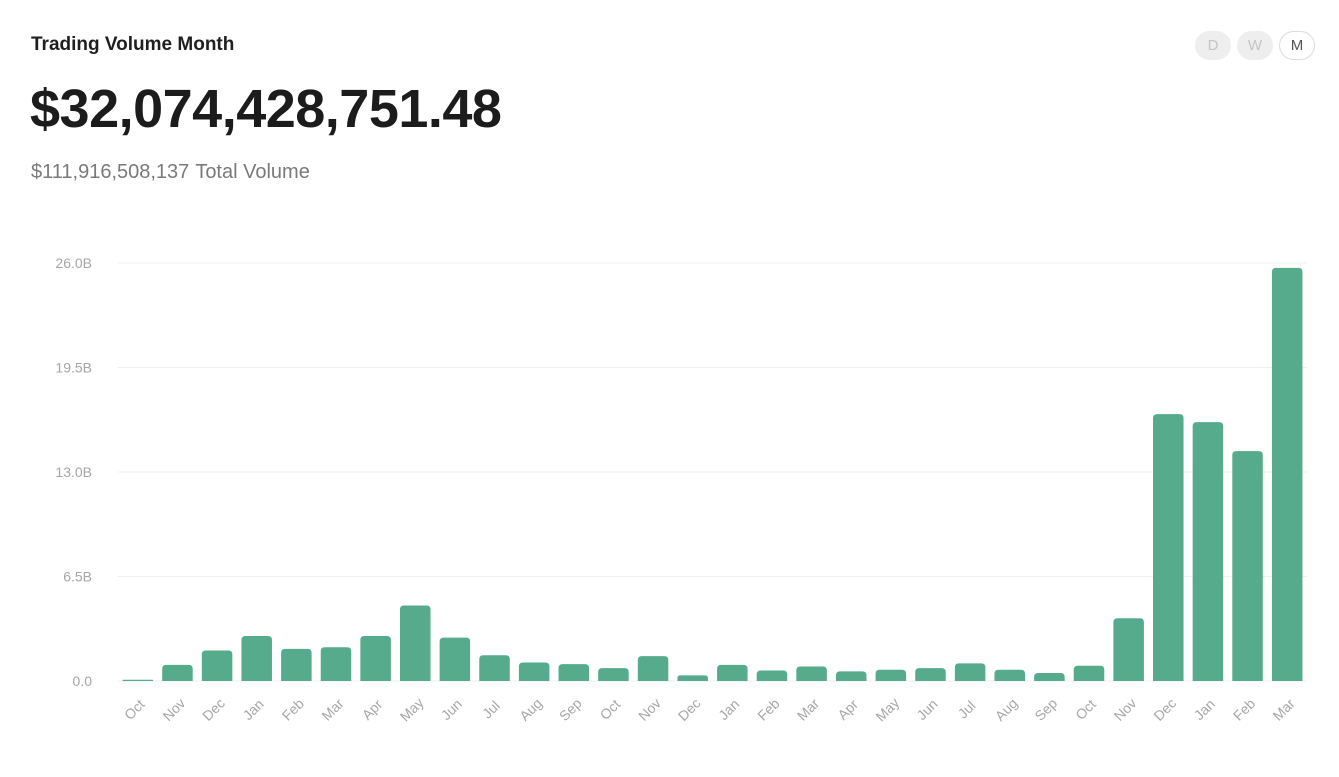 This screenshot has height=777, width=1339. What do you see at coordinates (1213, 45) in the screenshot?
I see `toggle-day-button: D` at bounding box center [1213, 45].